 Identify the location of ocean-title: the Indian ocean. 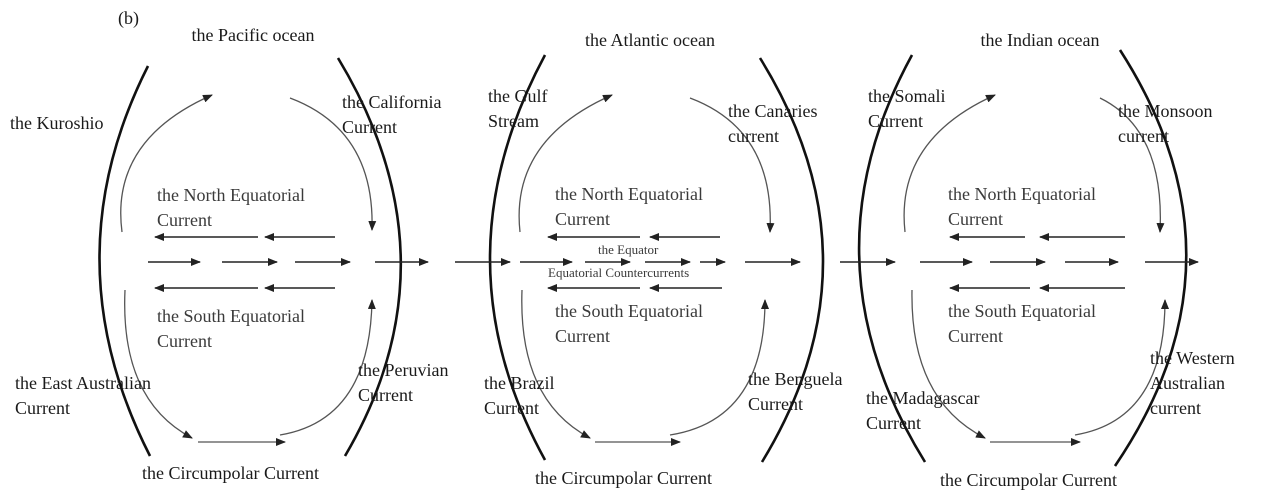
(1040, 40).